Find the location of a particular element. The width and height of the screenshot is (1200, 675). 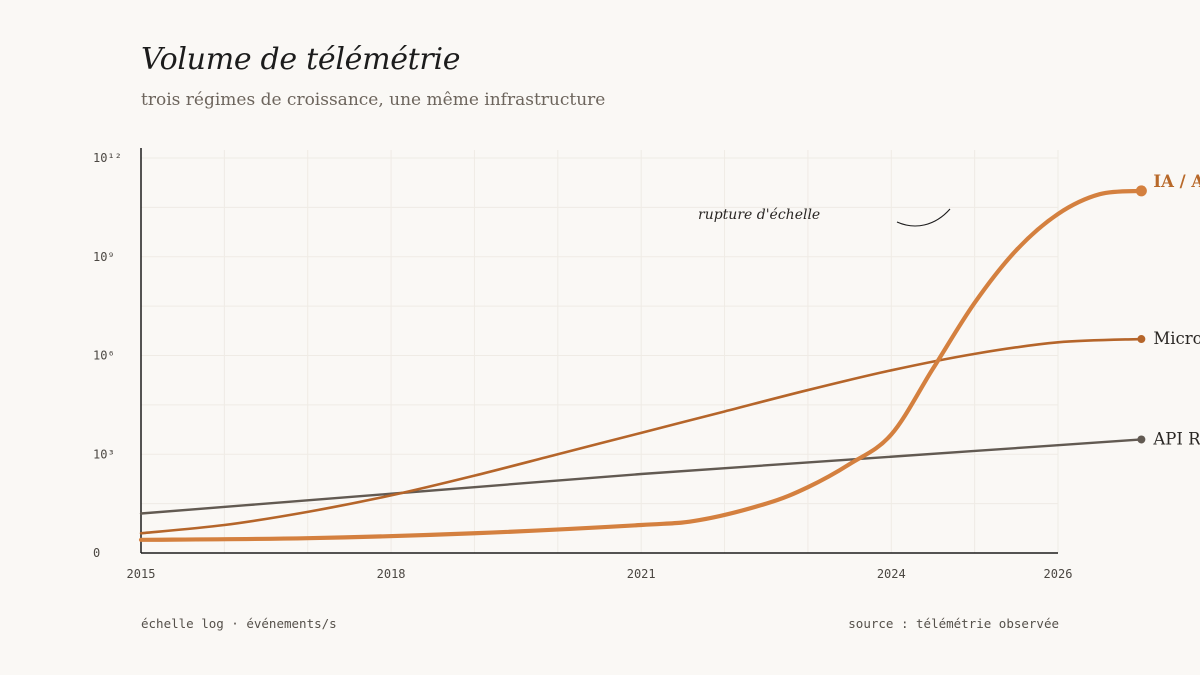

series-labels: API REST Microservices IA / Agents is located at coordinates (1176, 310).